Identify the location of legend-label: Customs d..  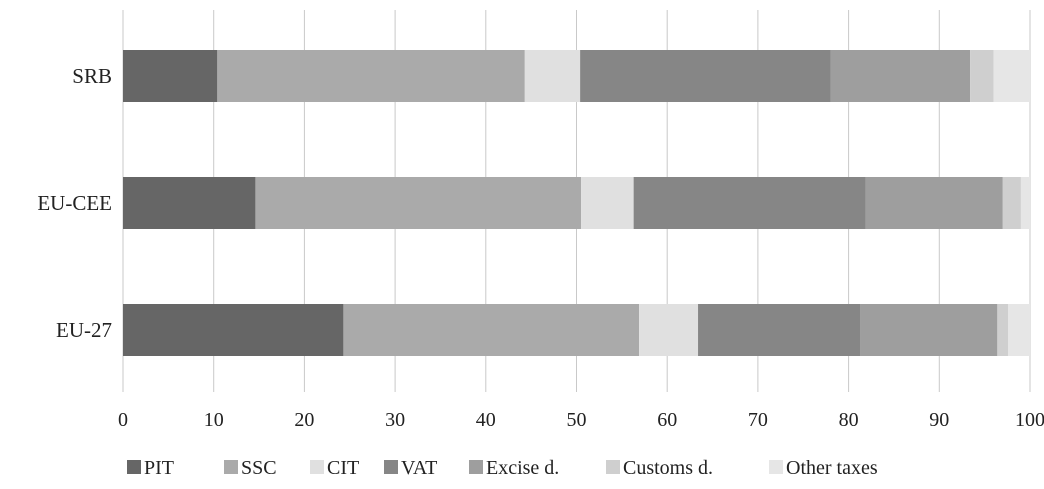
(668, 468).